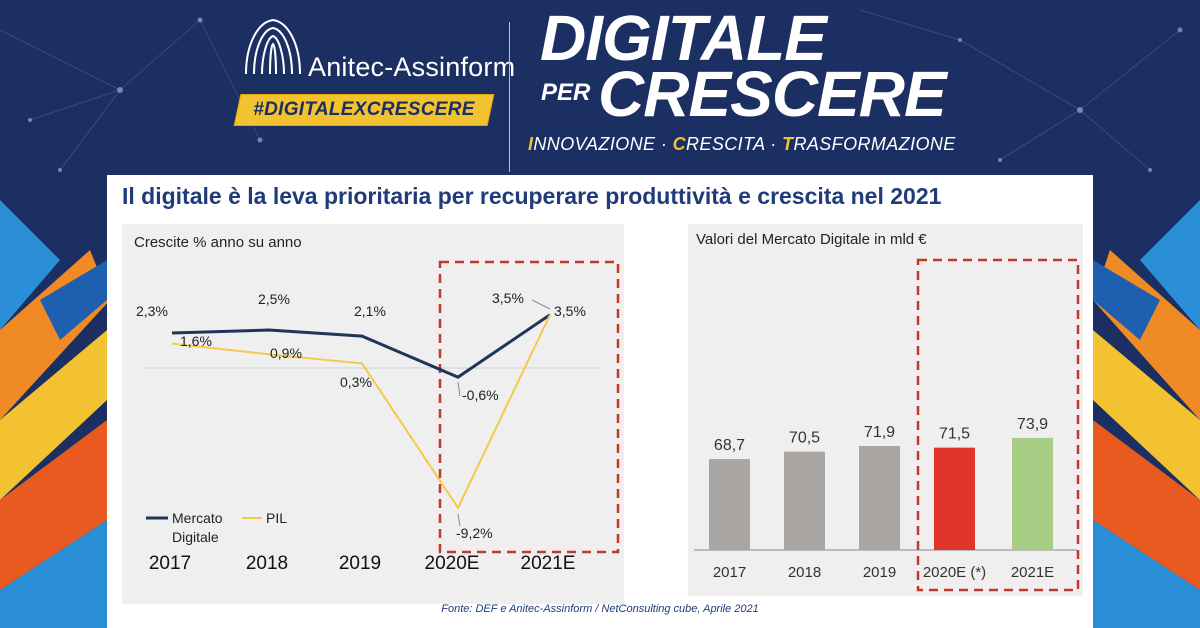  I want to click on leader-line-pil-2021, so click(541, 304).